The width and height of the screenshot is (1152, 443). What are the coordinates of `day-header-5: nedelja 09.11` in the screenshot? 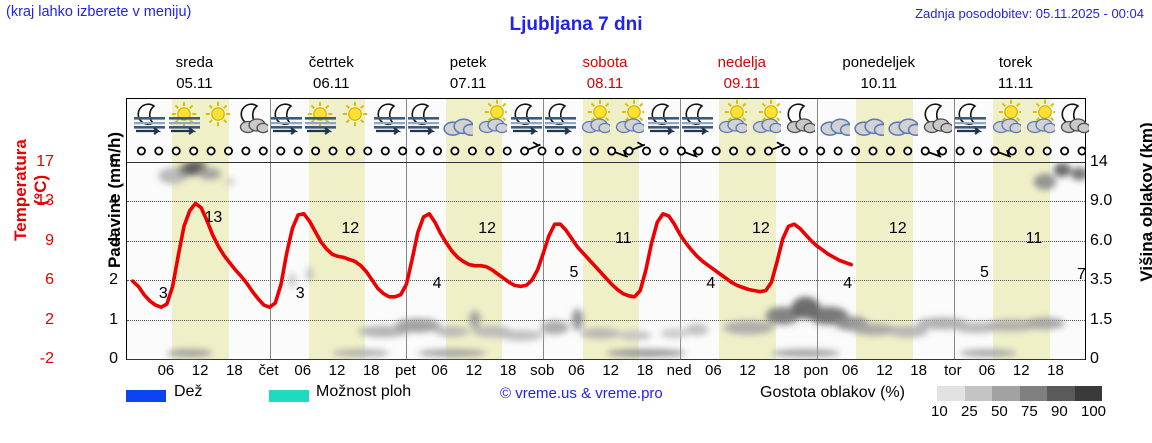 It's located at (741, 73).